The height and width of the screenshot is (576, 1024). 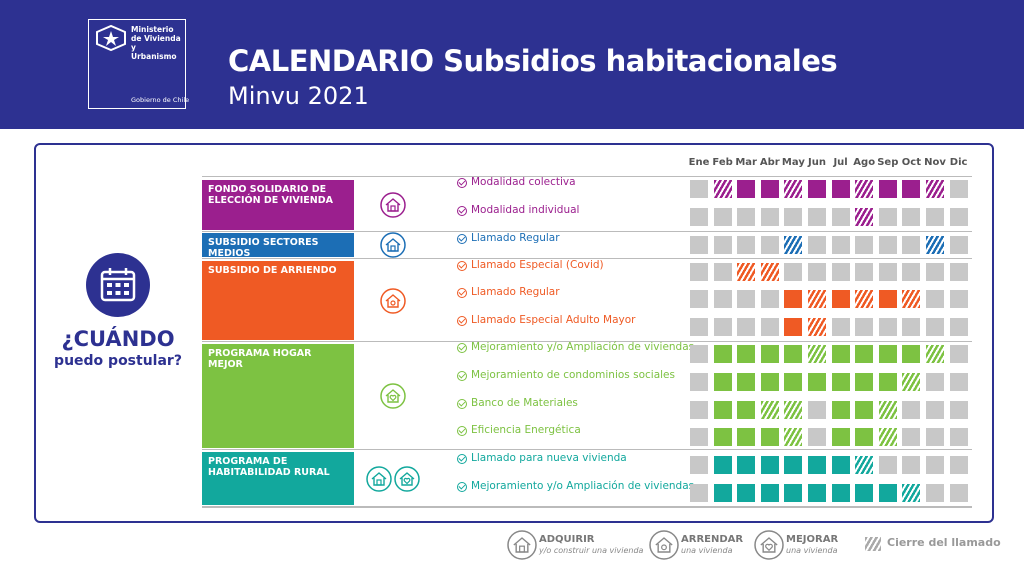 I want to click on icon-days, so click(x=118, y=289).